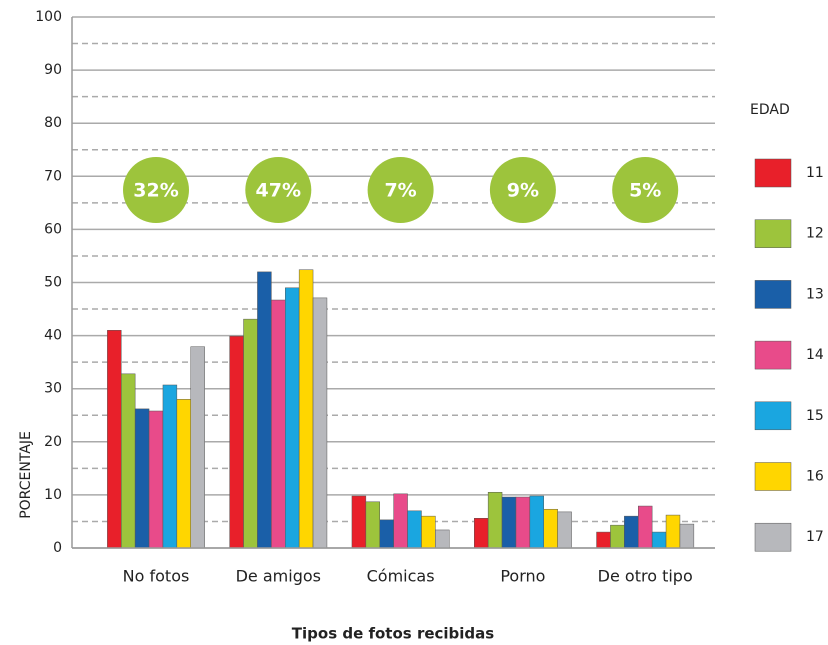 This screenshot has width=828, height=645. Describe the element at coordinates (522, 576) in the screenshot. I see `x-tick-label: Porno` at that location.